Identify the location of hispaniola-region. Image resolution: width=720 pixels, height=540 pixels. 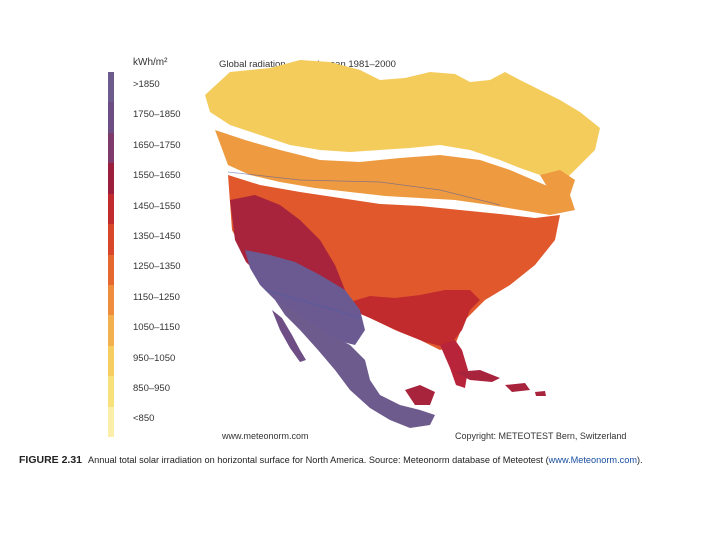
(517, 387).